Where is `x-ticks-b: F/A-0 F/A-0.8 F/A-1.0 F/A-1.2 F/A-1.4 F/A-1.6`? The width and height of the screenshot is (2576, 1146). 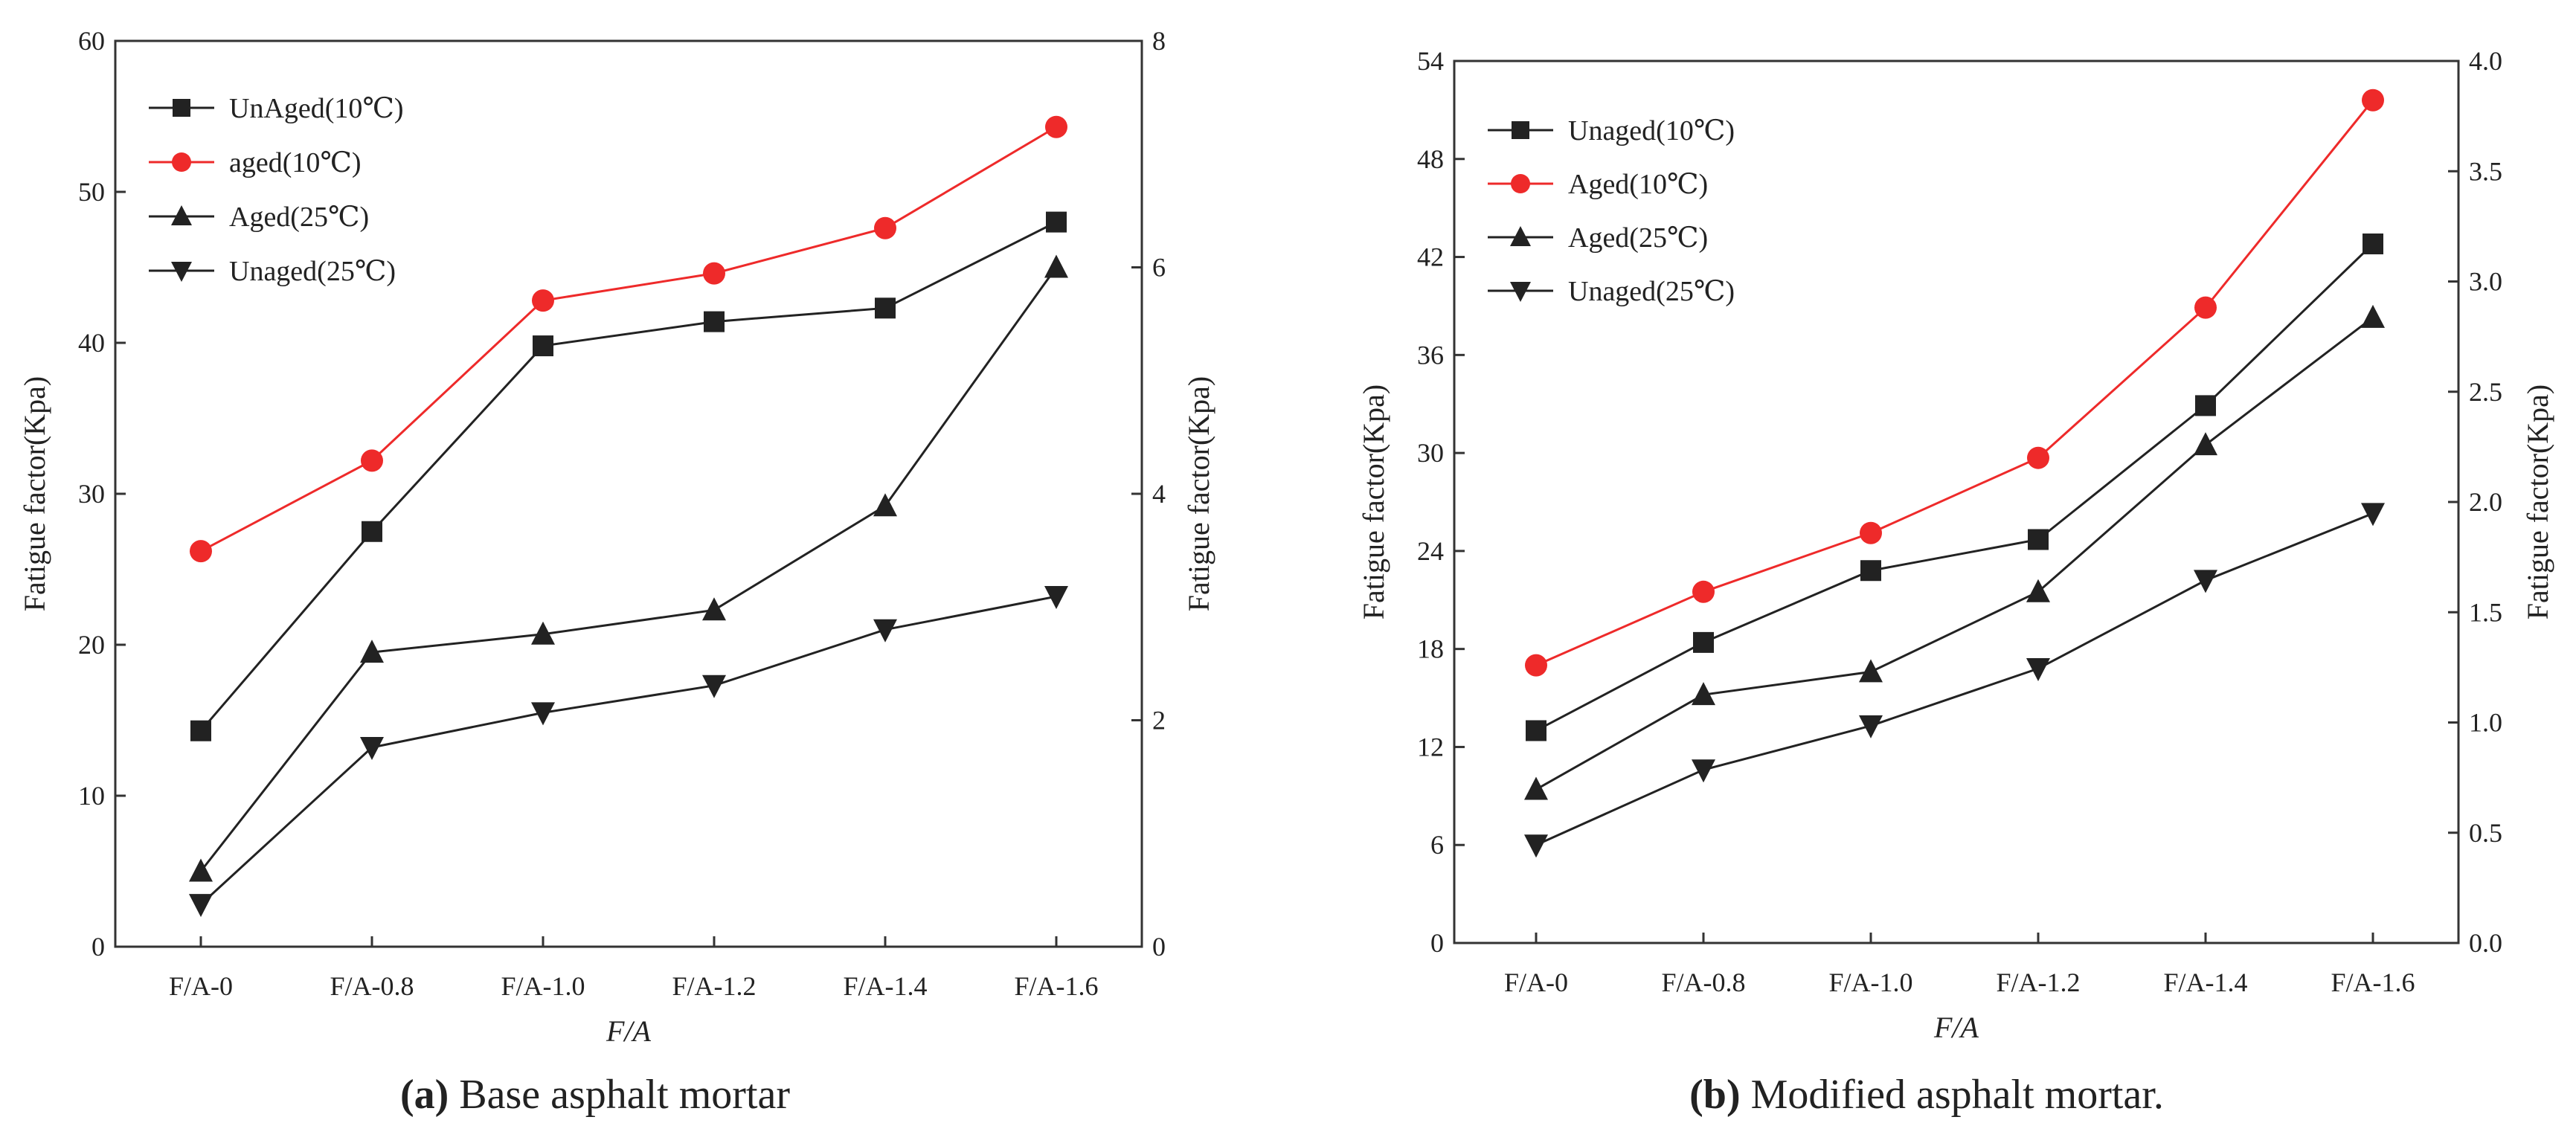
x-ticks-b: F/A-0 F/A-0.8 F/A-1.0 F/A-1.2 F/A-1.4 F/A-1.6 is located at coordinates (1959, 965).